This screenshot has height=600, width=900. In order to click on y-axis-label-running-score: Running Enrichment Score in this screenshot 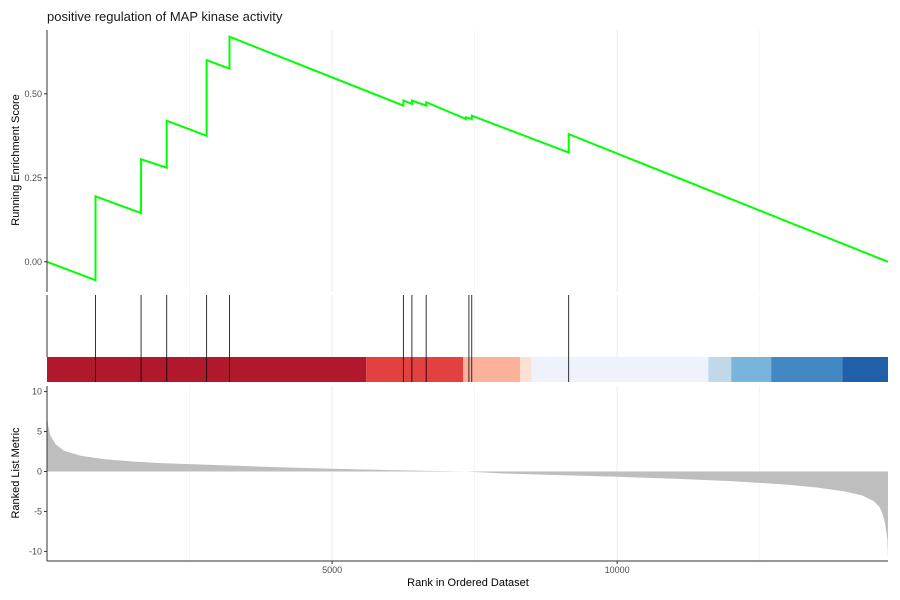, I will do `click(16, 159)`.